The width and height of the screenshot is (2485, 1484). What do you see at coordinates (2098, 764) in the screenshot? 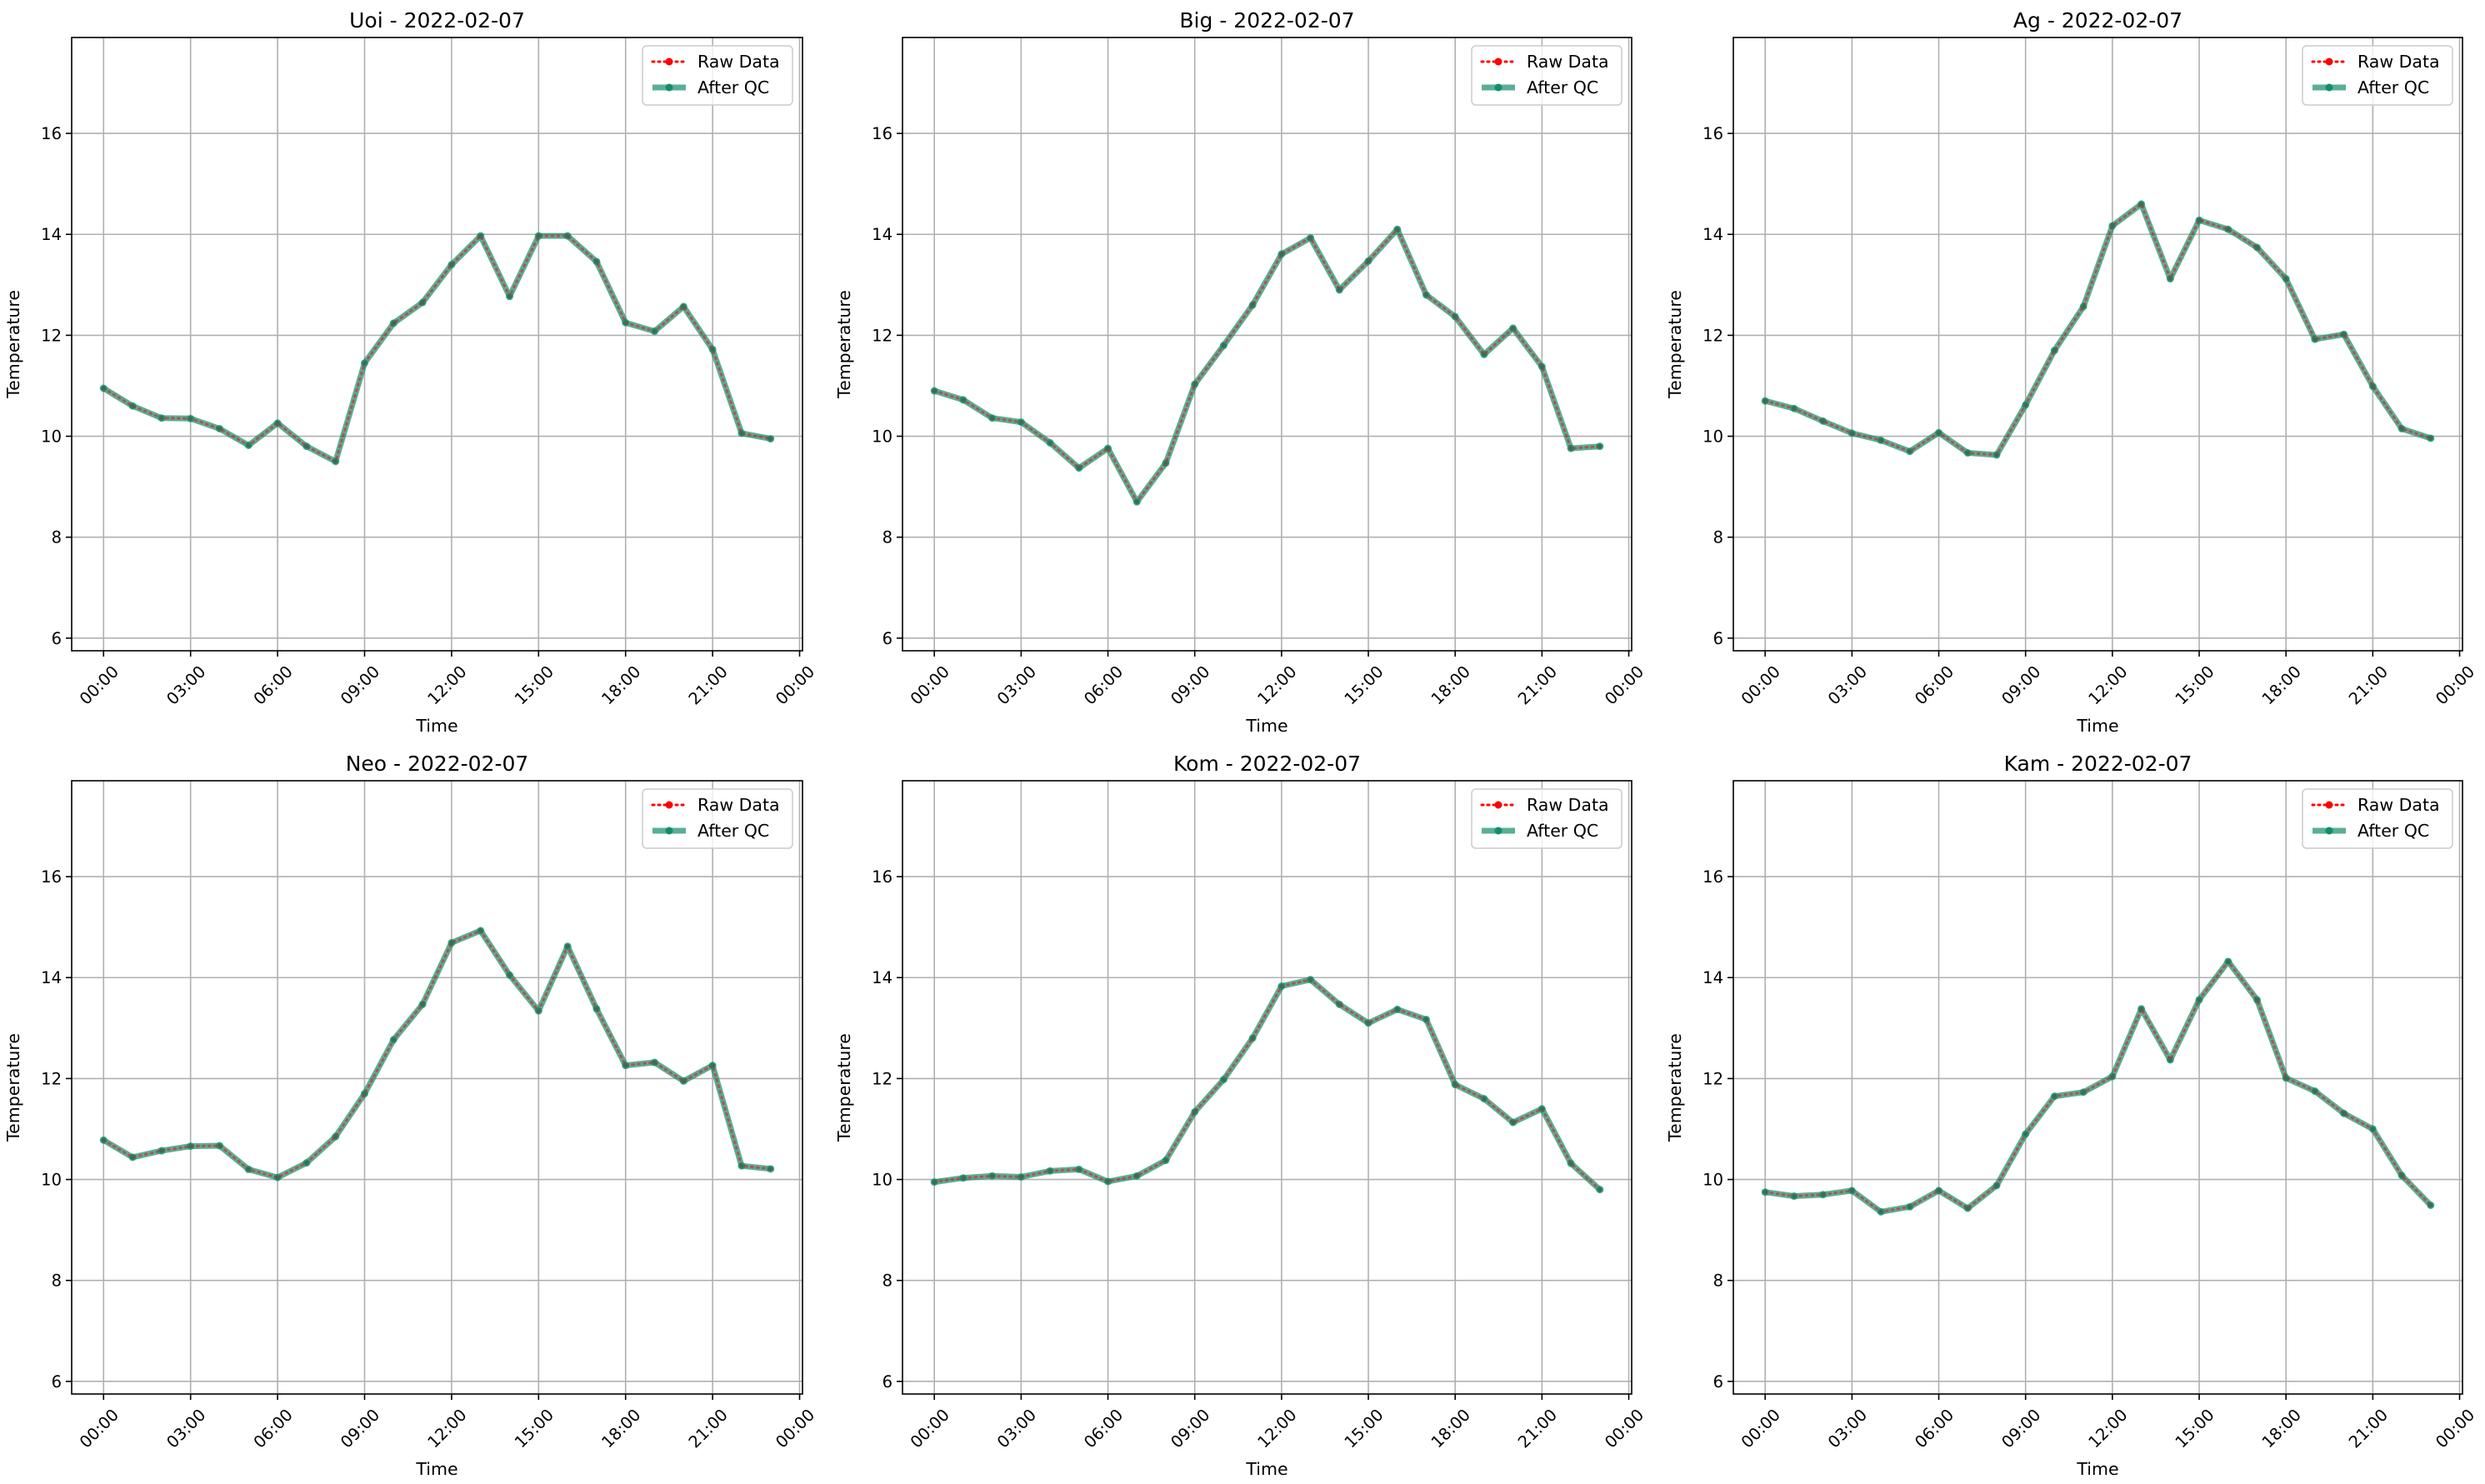
I see `chart-title: Kam - 2022-02-07` at bounding box center [2098, 764].